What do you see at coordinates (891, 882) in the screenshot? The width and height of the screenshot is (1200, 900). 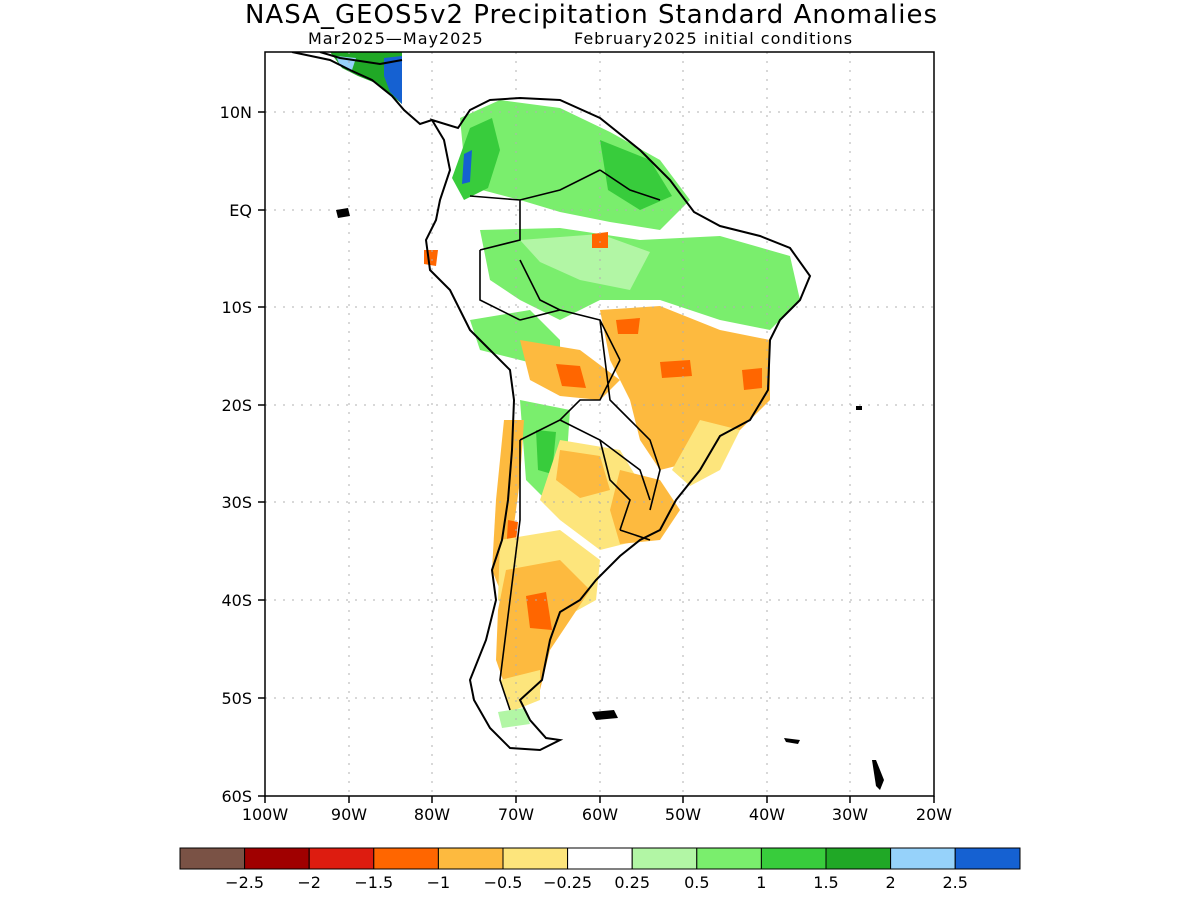 I see `legend-label-10: 2` at bounding box center [891, 882].